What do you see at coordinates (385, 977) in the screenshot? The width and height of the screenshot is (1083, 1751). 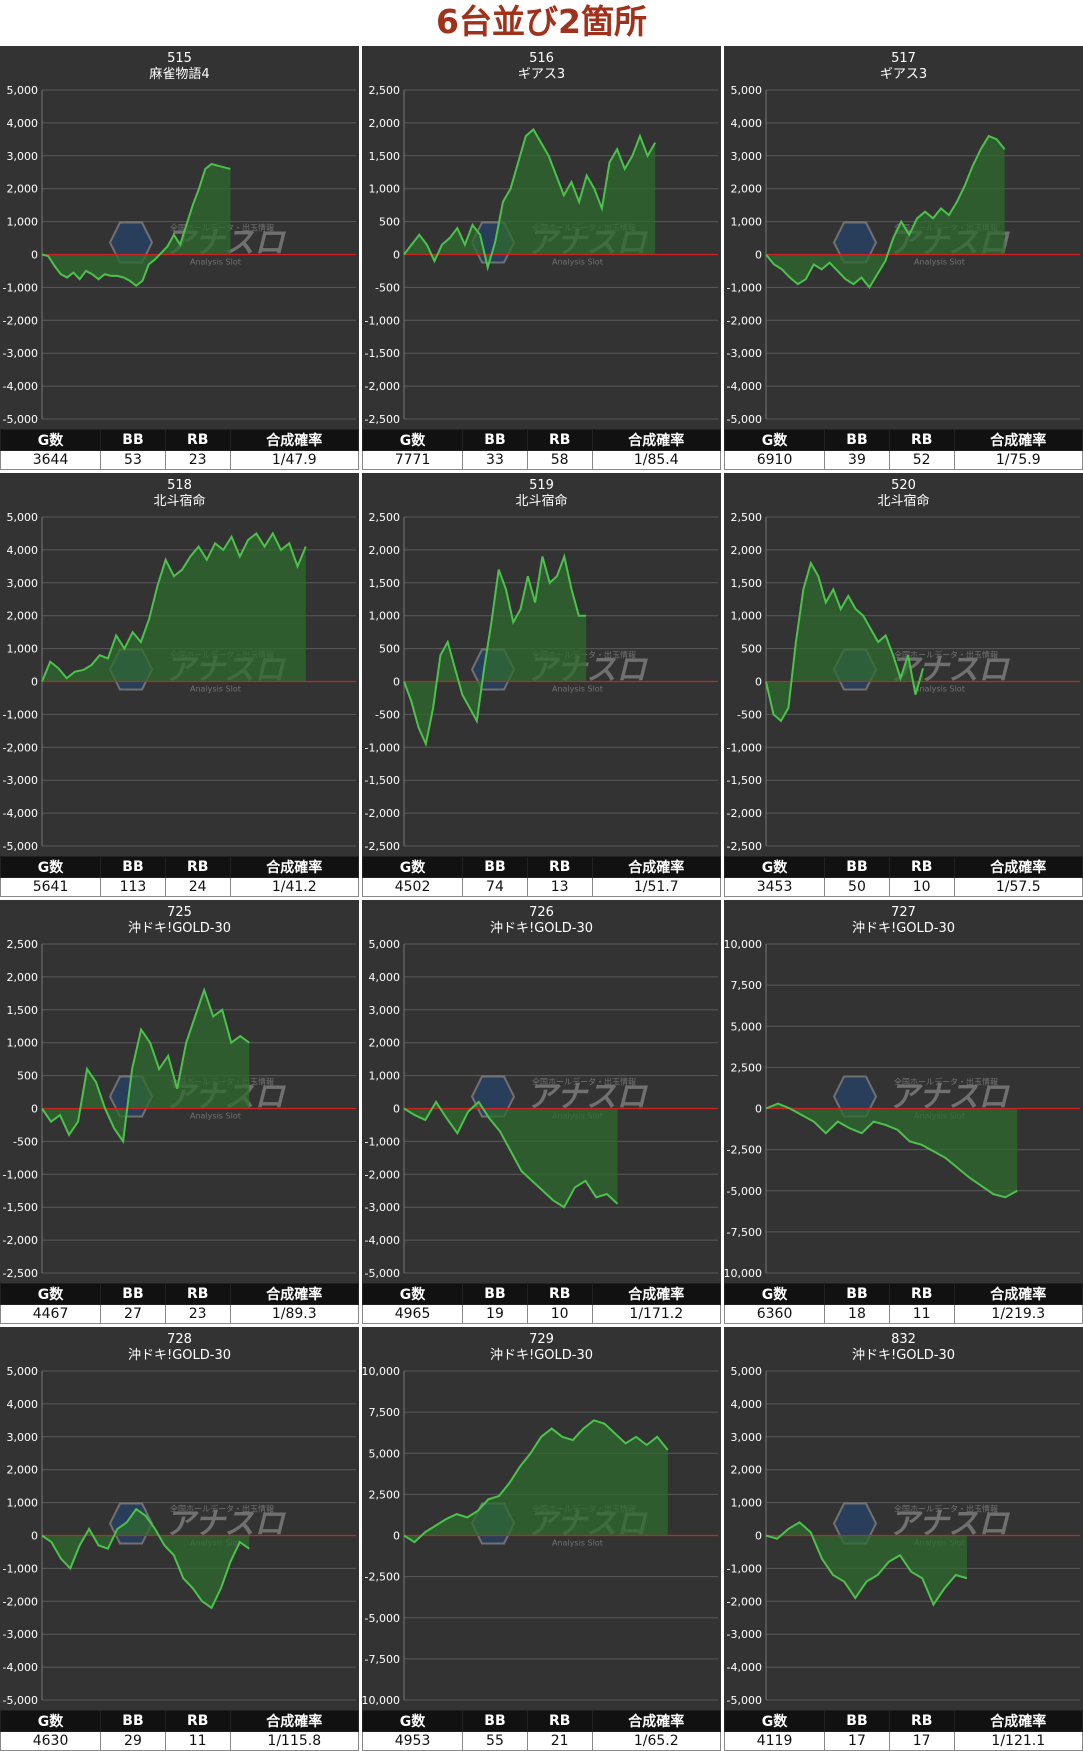 I see `y-tick-label: 4,000` at bounding box center [385, 977].